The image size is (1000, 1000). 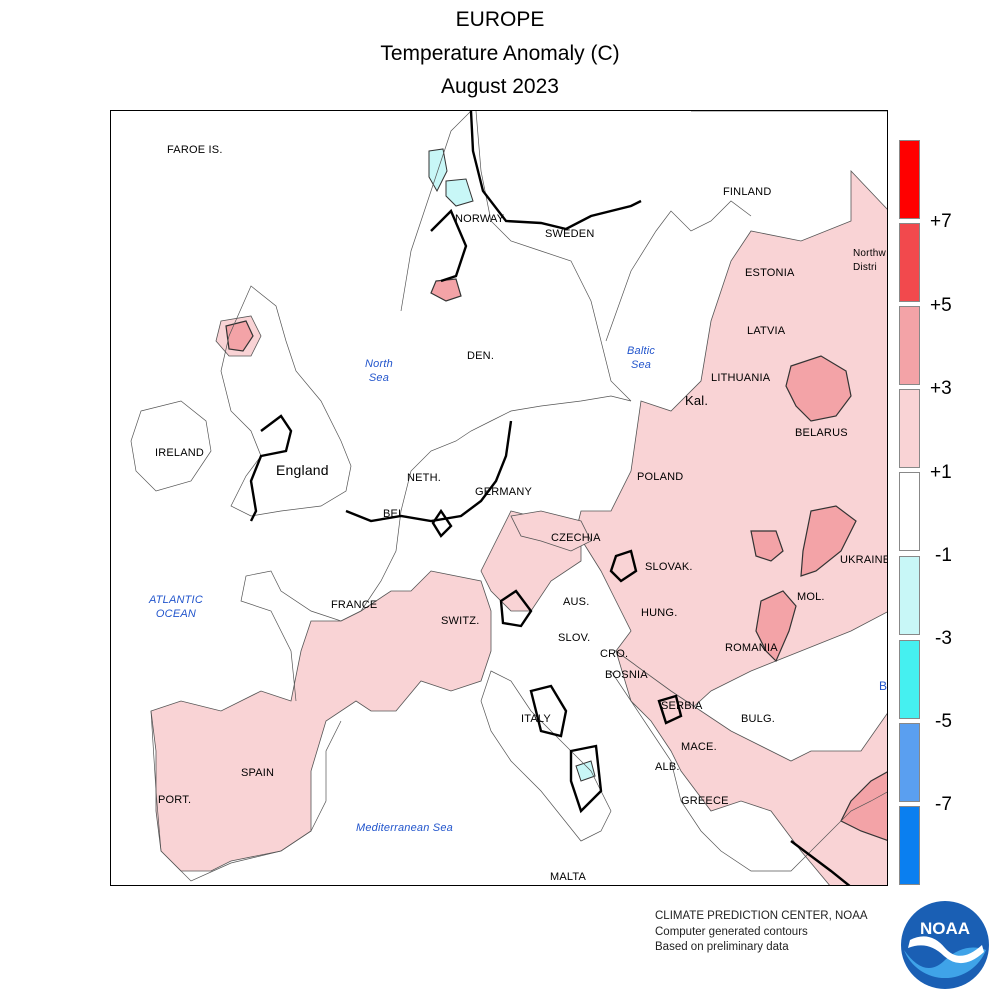 I want to click on anomaly-negative-italy, so click(x=585, y=771).